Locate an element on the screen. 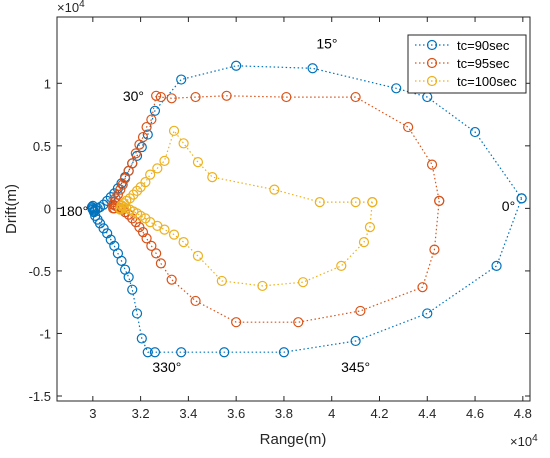 Image resolution: width=550 pixels, height=458 pixels. annotation-label: 30° is located at coordinates (133, 96).